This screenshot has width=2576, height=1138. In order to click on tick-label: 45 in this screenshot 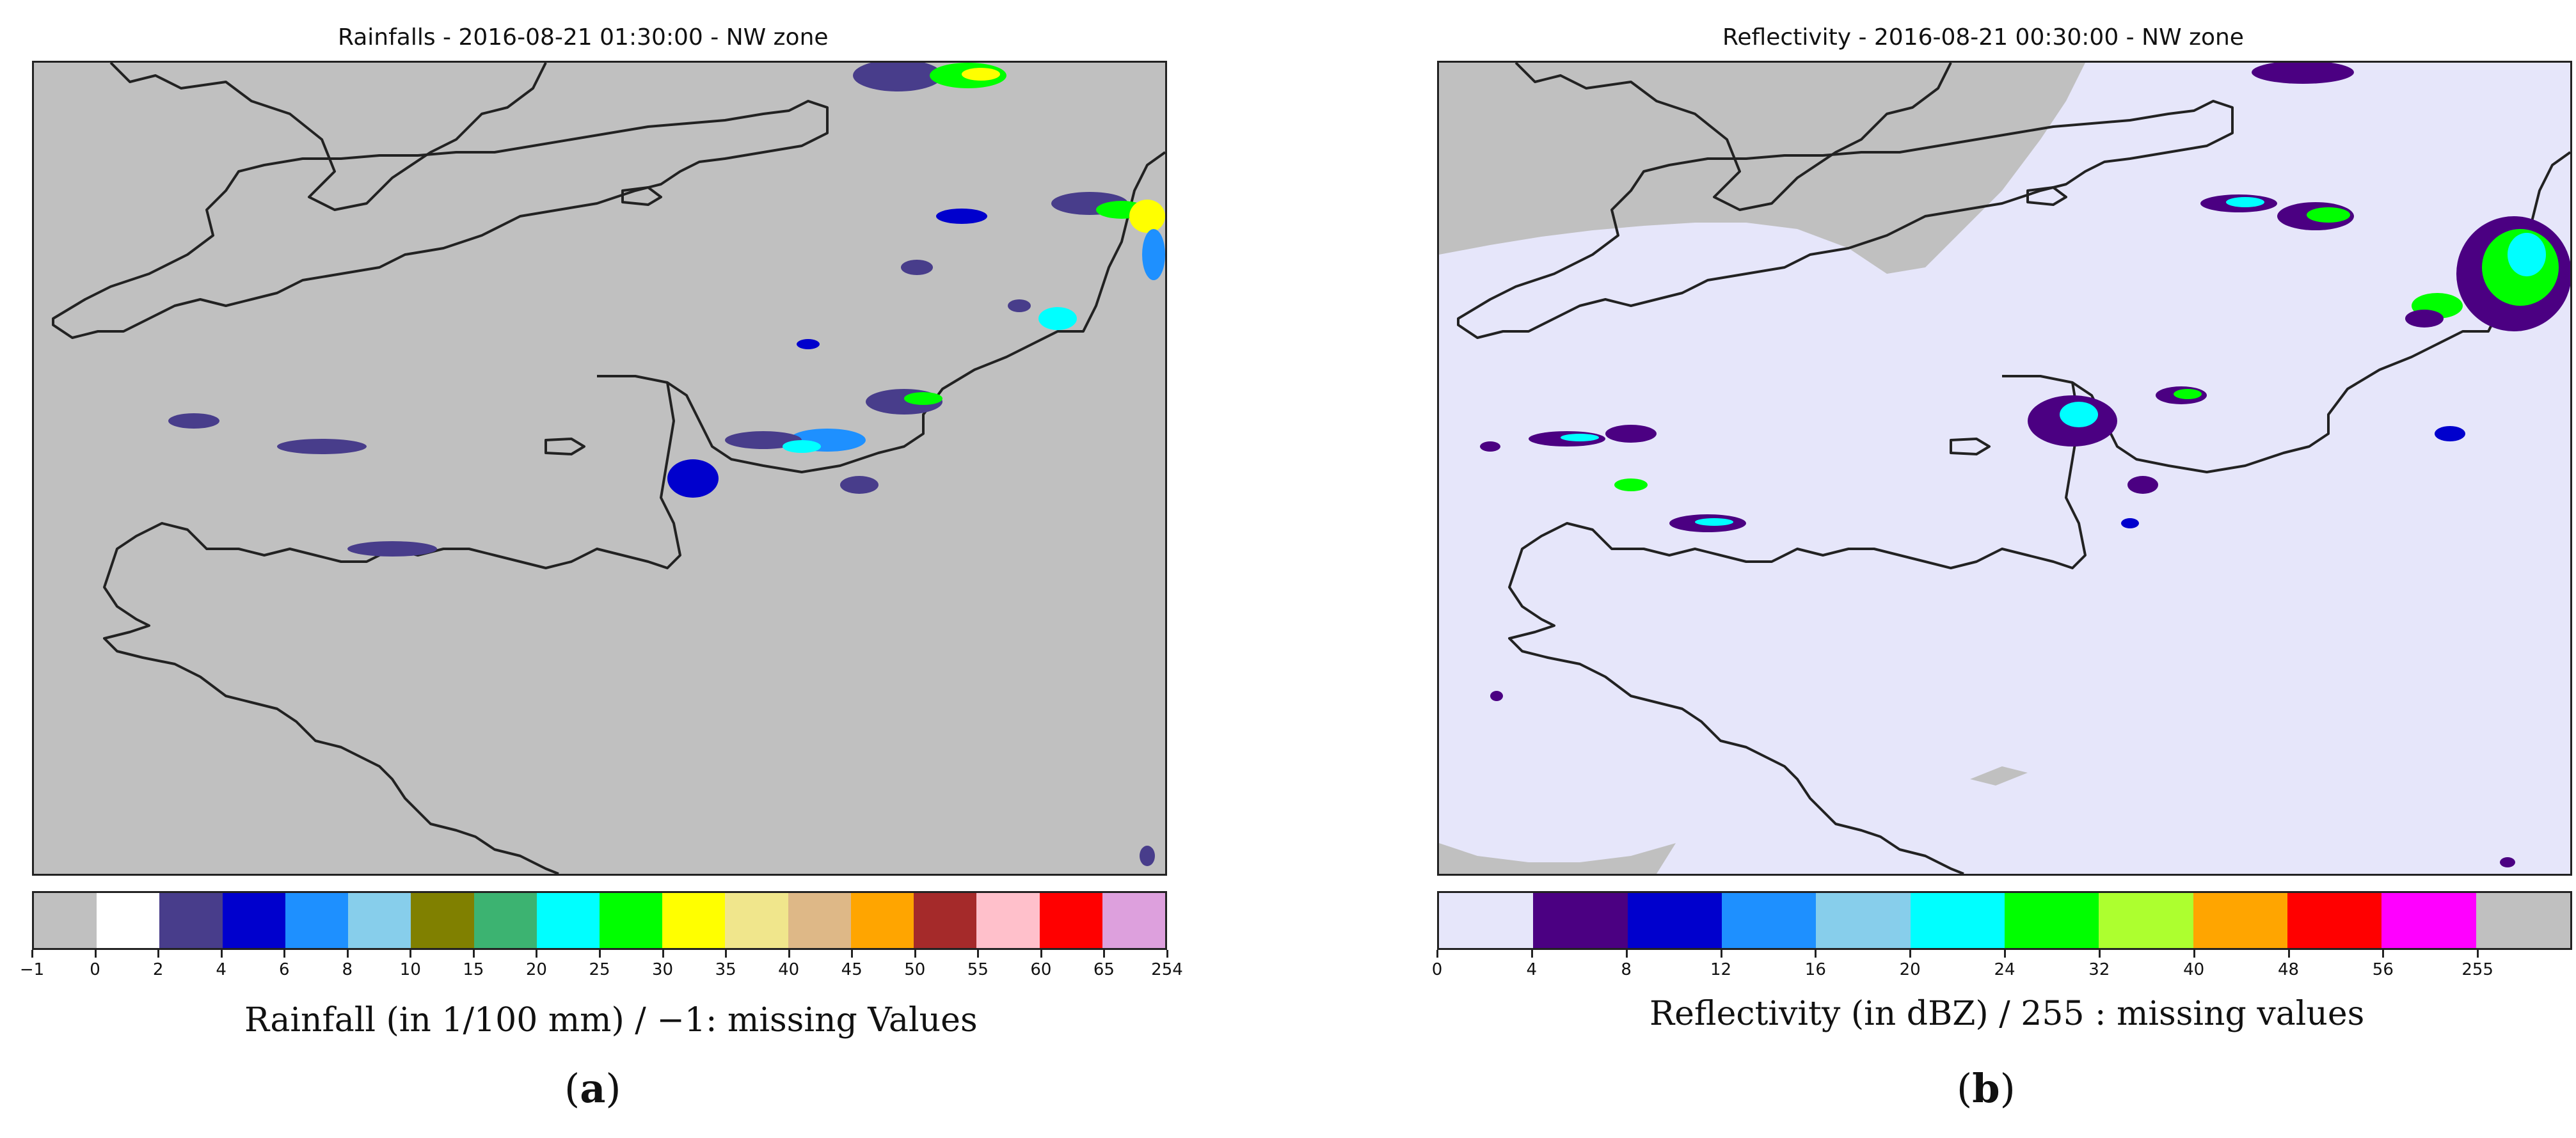, I will do `click(852, 969)`.